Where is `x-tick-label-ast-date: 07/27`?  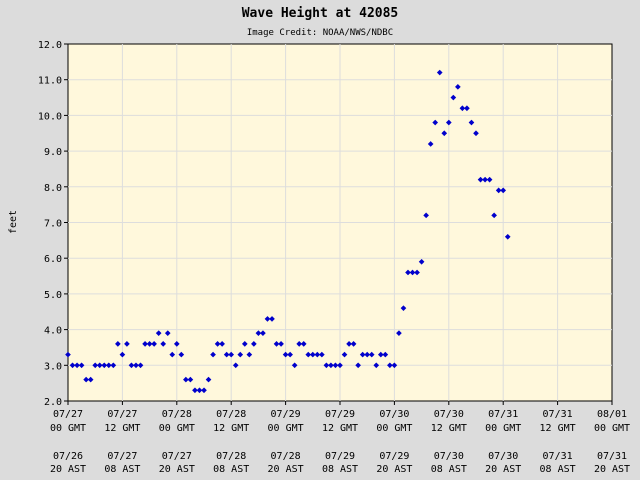 x-tick-label-ast-date: 07/27 is located at coordinates (122, 456).